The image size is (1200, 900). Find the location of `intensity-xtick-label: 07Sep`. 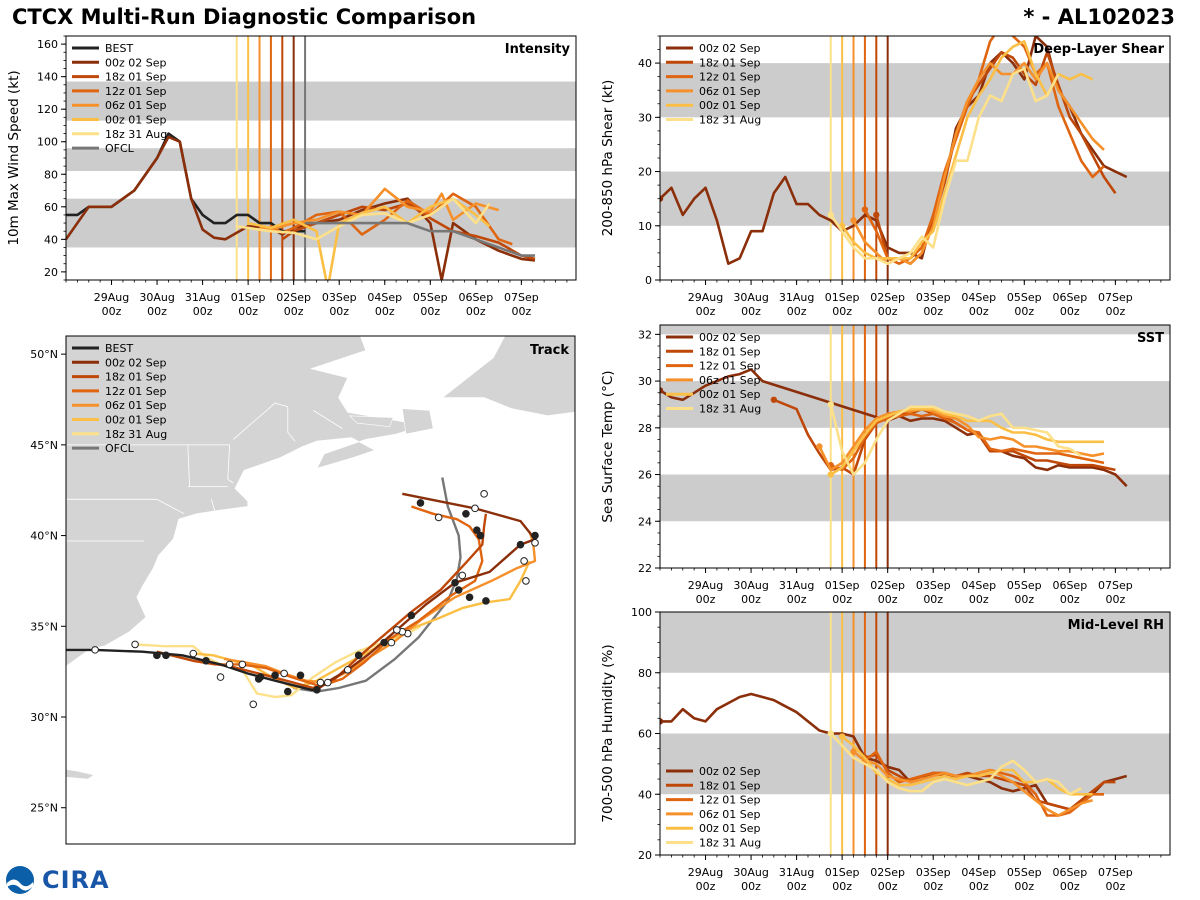

intensity-xtick-label: 07Sep is located at coordinates (521, 297).